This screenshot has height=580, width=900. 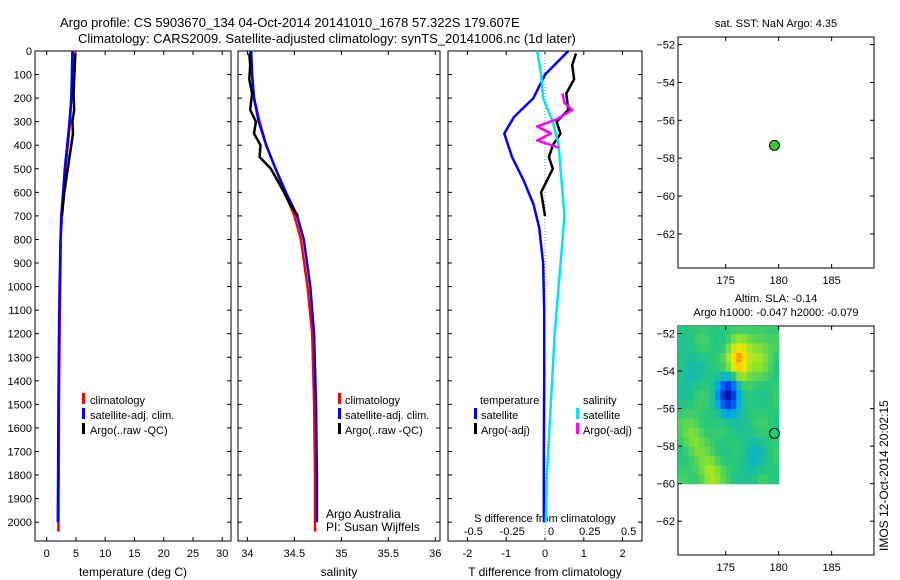 What do you see at coordinates (545, 572) in the screenshot?
I see `x-axis-label: T difference from climatology` at bounding box center [545, 572].